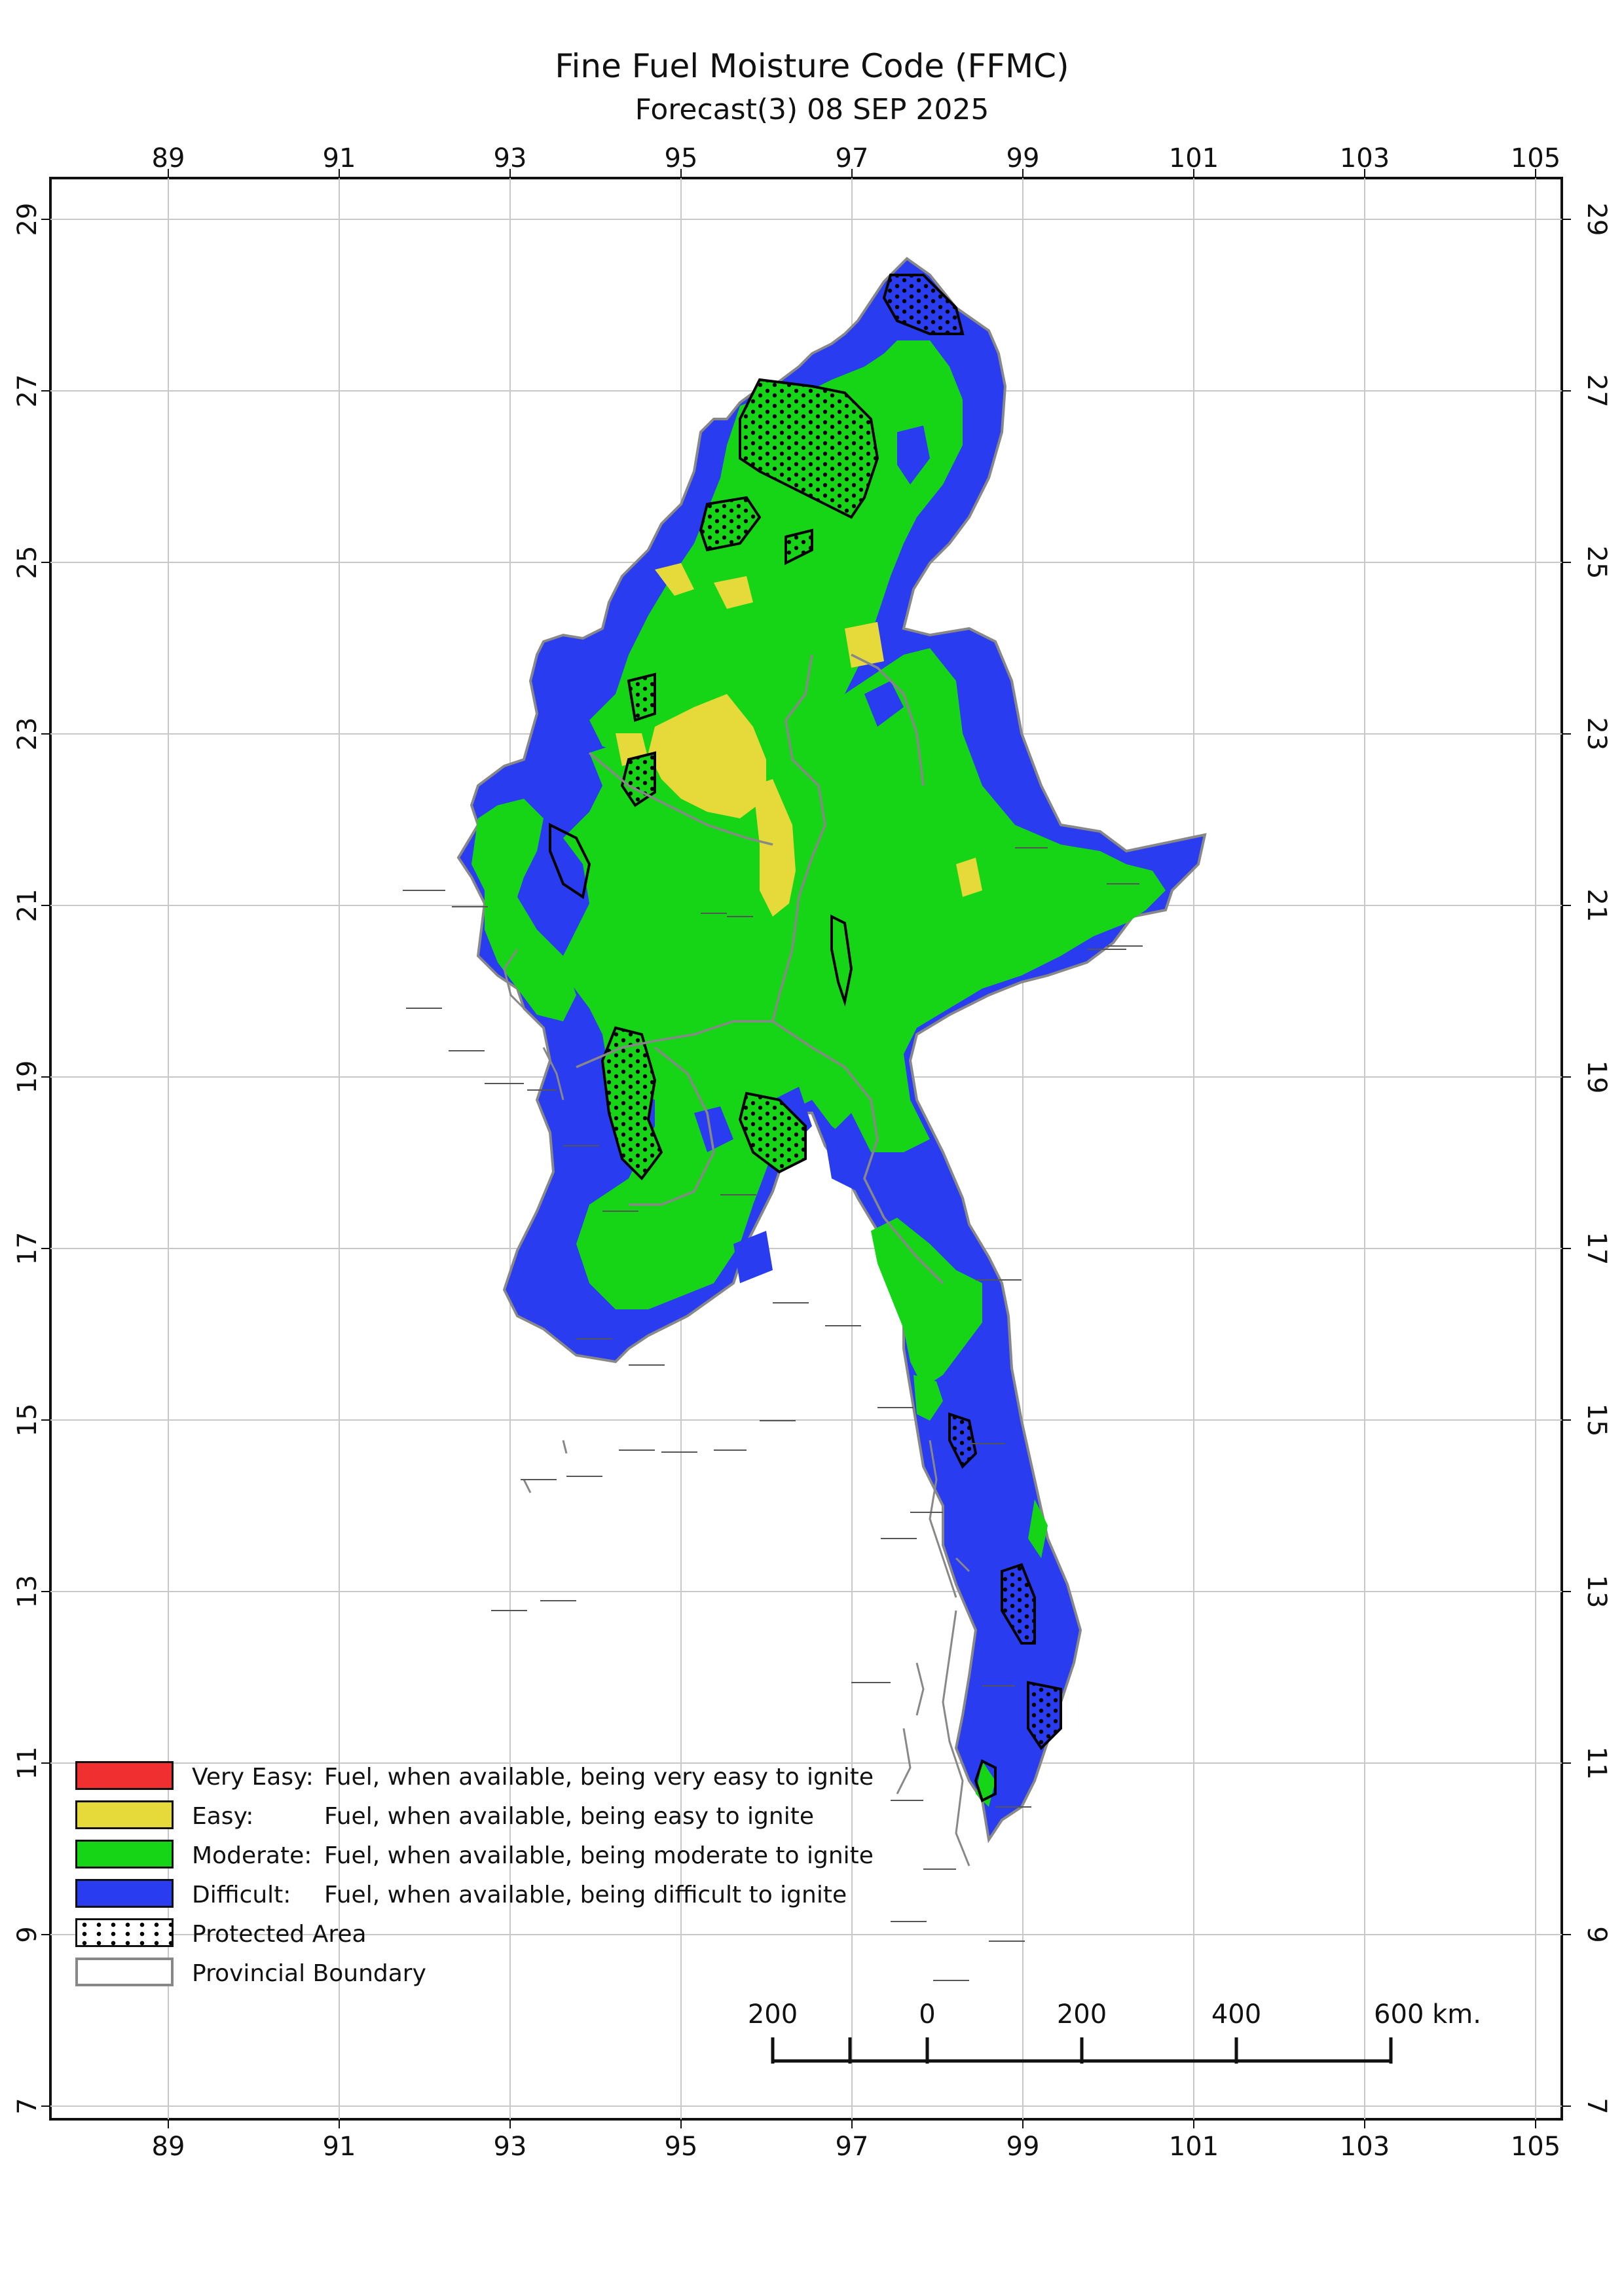 Image resolution: width=1624 pixels, height=2296 pixels. Describe the element at coordinates (27, 1420) in the screenshot. I see `lat-tick-label-left: 15` at that location.